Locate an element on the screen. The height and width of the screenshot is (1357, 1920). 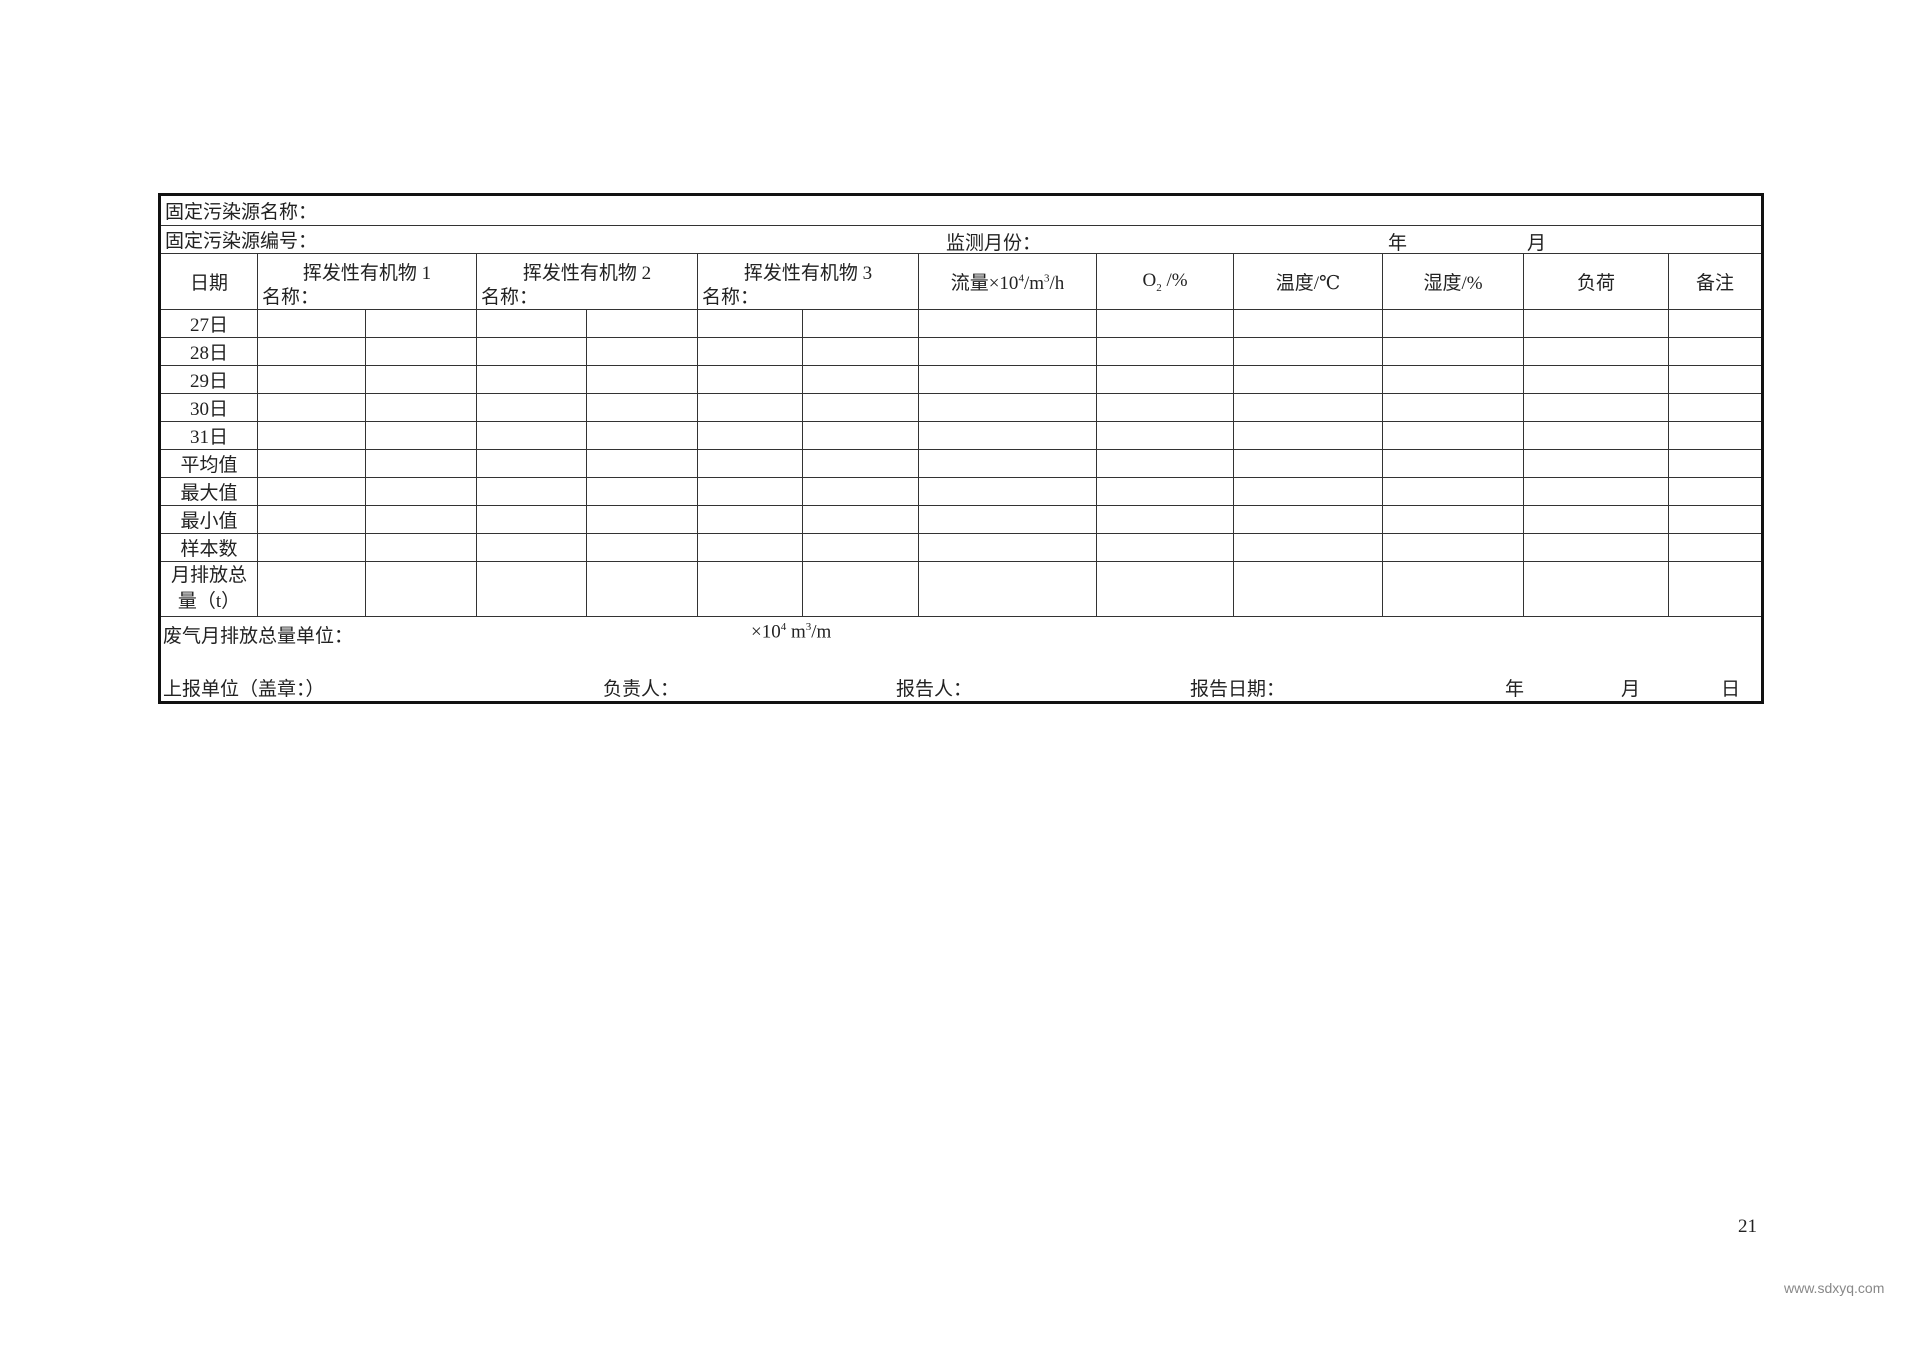
source-name-field: 固定污染源名称： is located at coordinates (961, 210).